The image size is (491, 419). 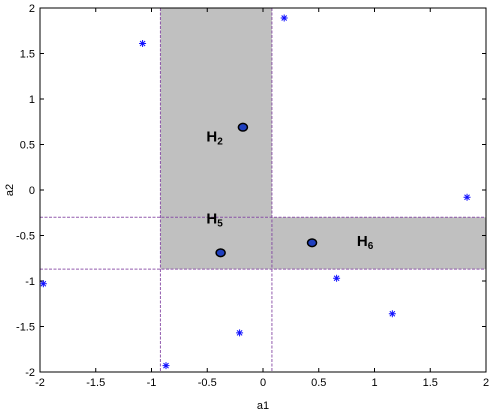 What do you see at coordinates (152, 383) in the screenshot?
I see `x-tick-label: -1` at bounding box center [152, 383].